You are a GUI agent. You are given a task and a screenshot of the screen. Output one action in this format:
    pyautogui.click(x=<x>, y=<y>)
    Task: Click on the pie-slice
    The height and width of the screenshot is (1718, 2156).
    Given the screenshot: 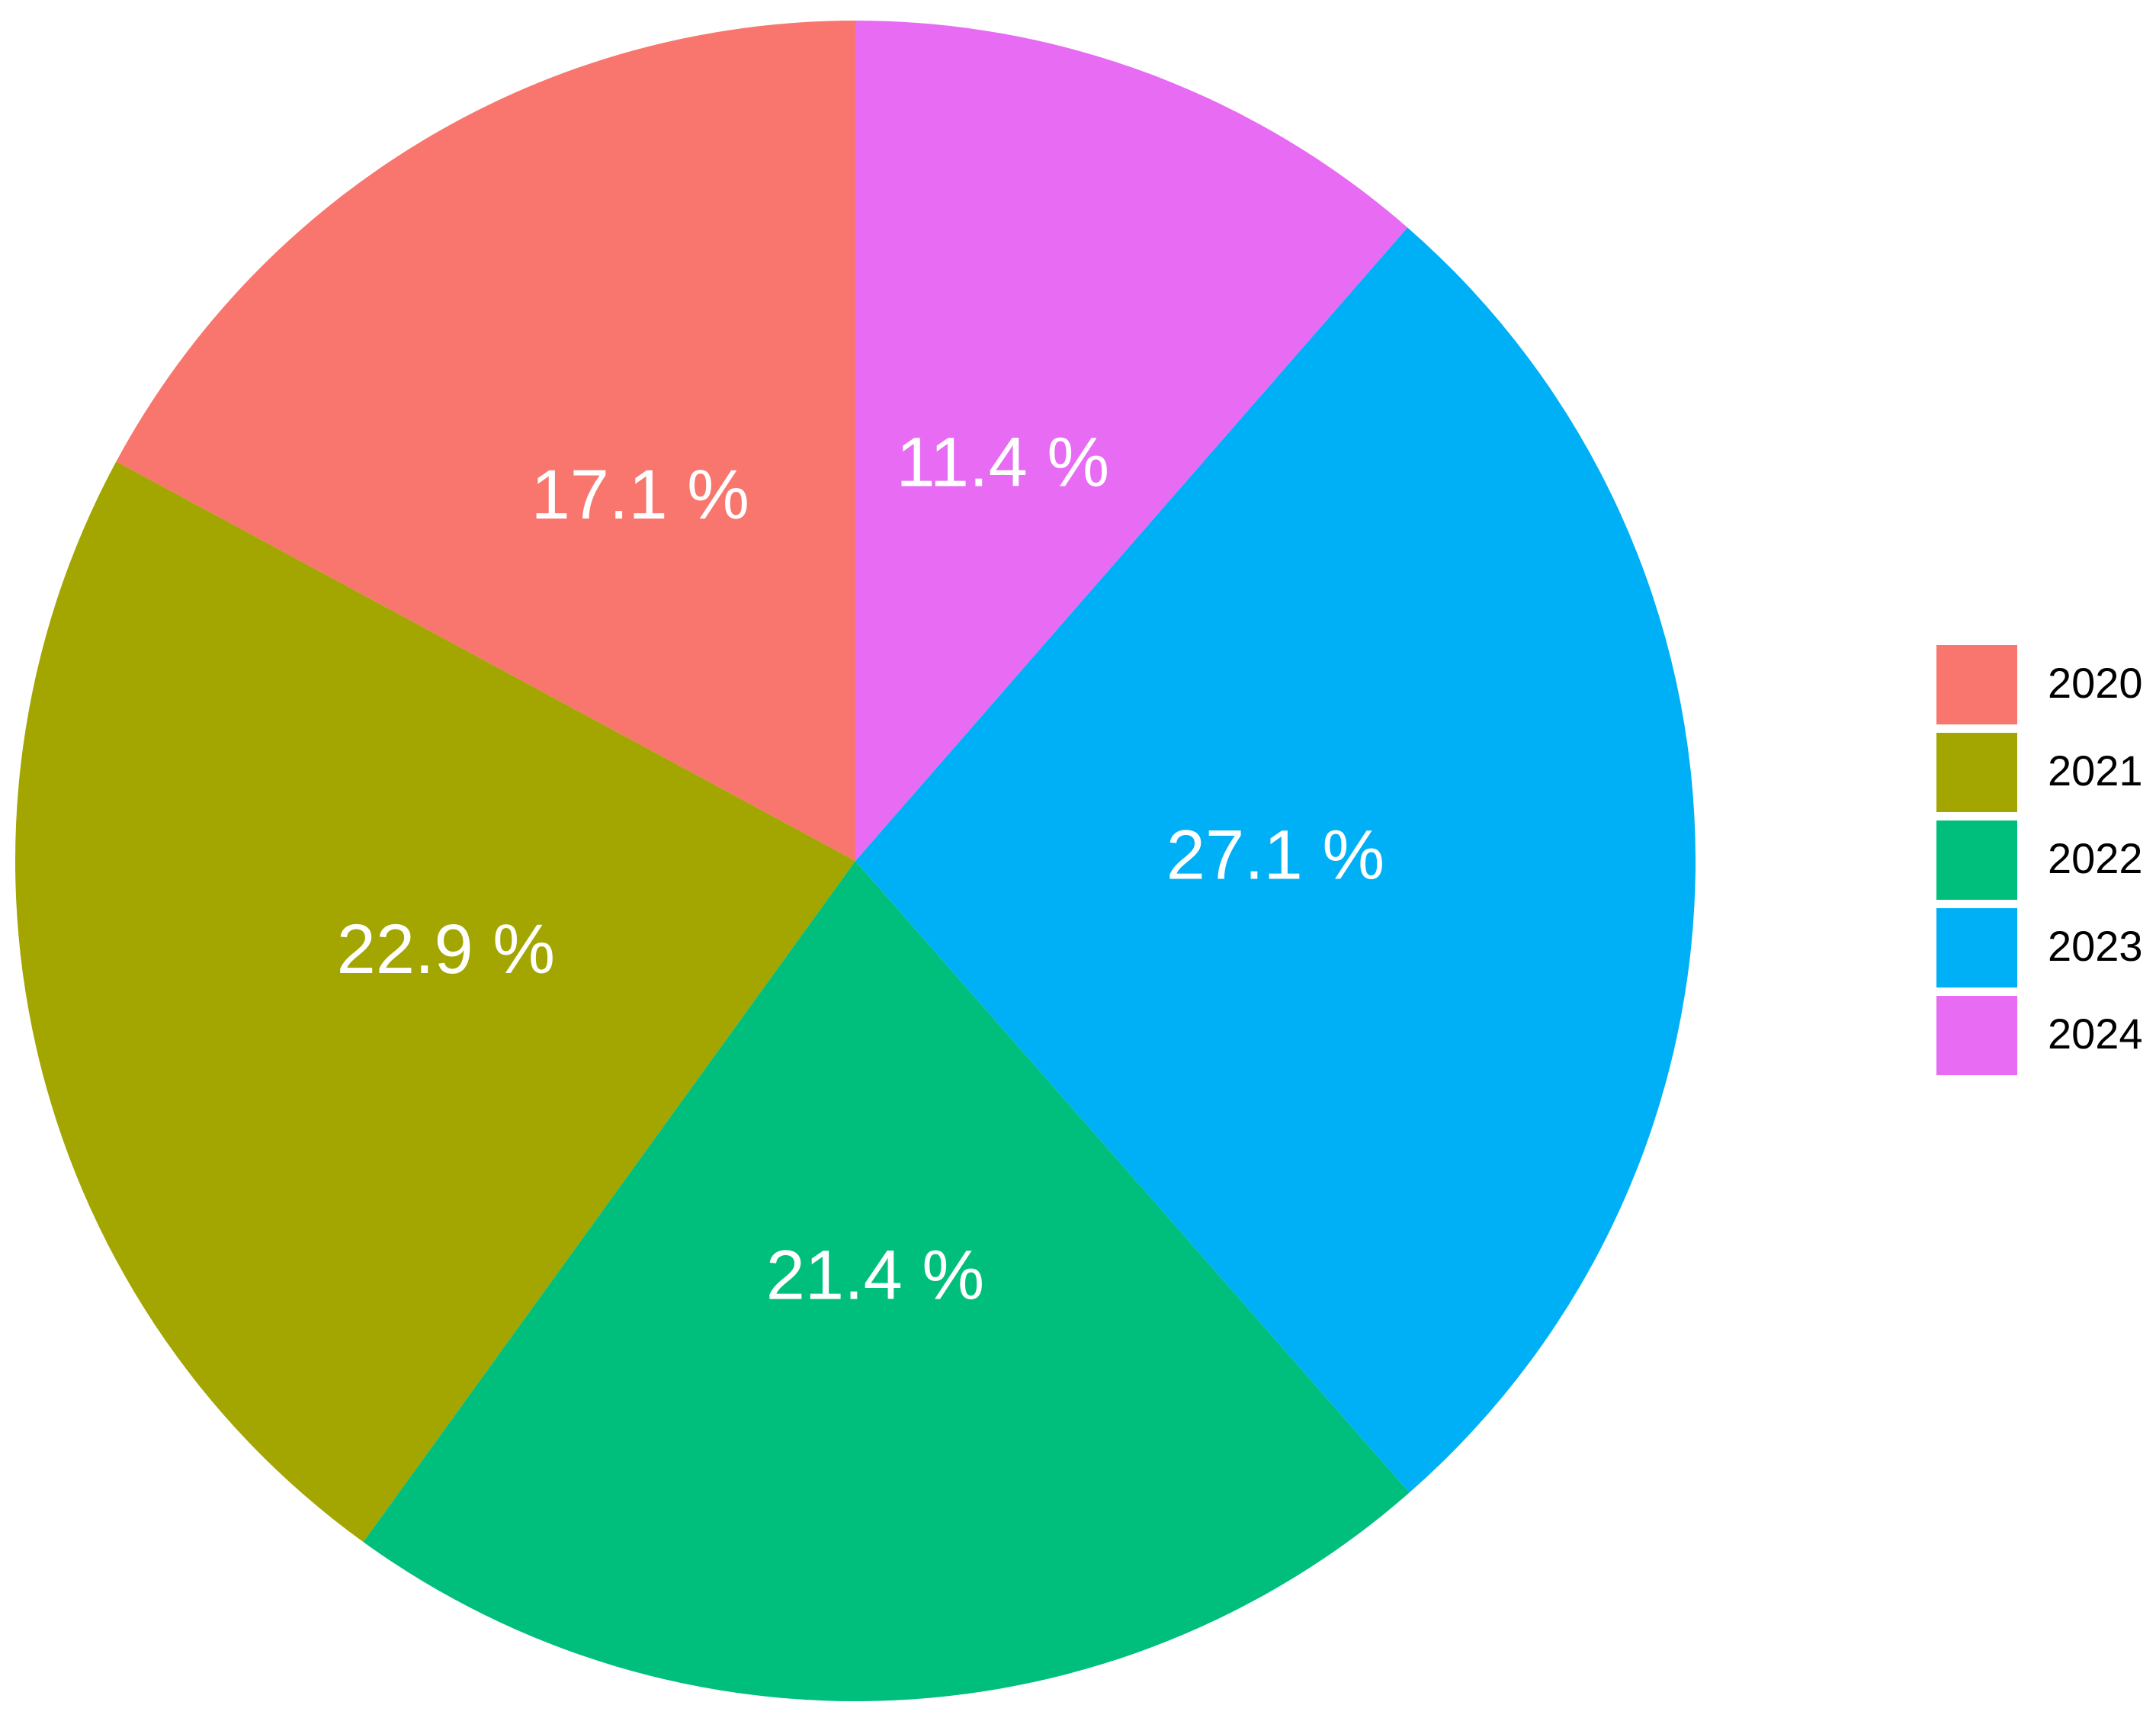 What is the action you would take?
    pyautogui.click(x=1132, y=441)
    